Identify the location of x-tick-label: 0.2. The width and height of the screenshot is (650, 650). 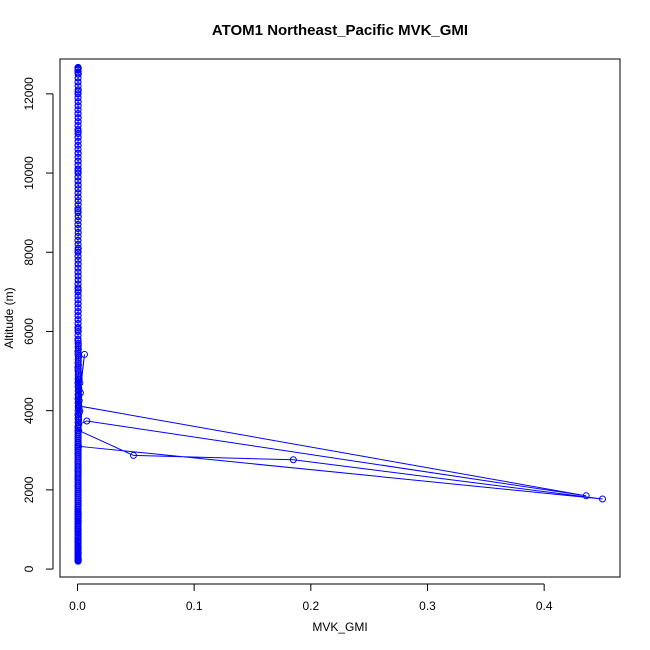
(310, 606).